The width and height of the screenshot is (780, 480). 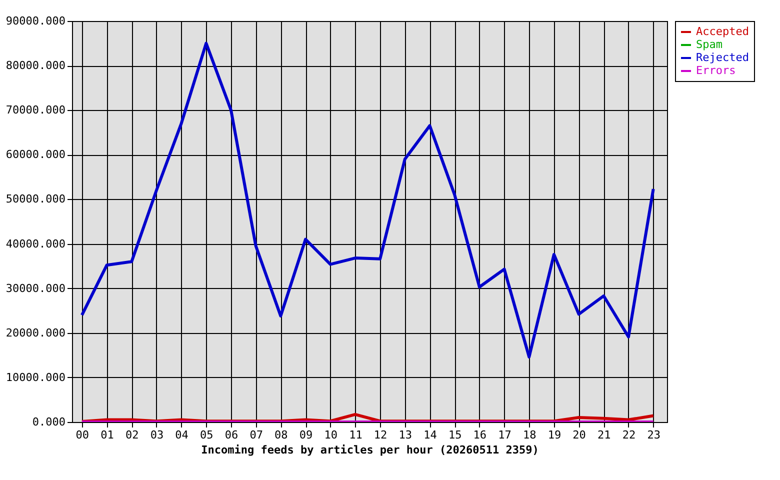 What do you see at coordinates (381, 435) in the screenshot?
I see `x-tick-label: 12` at bounding box center [381, 435].